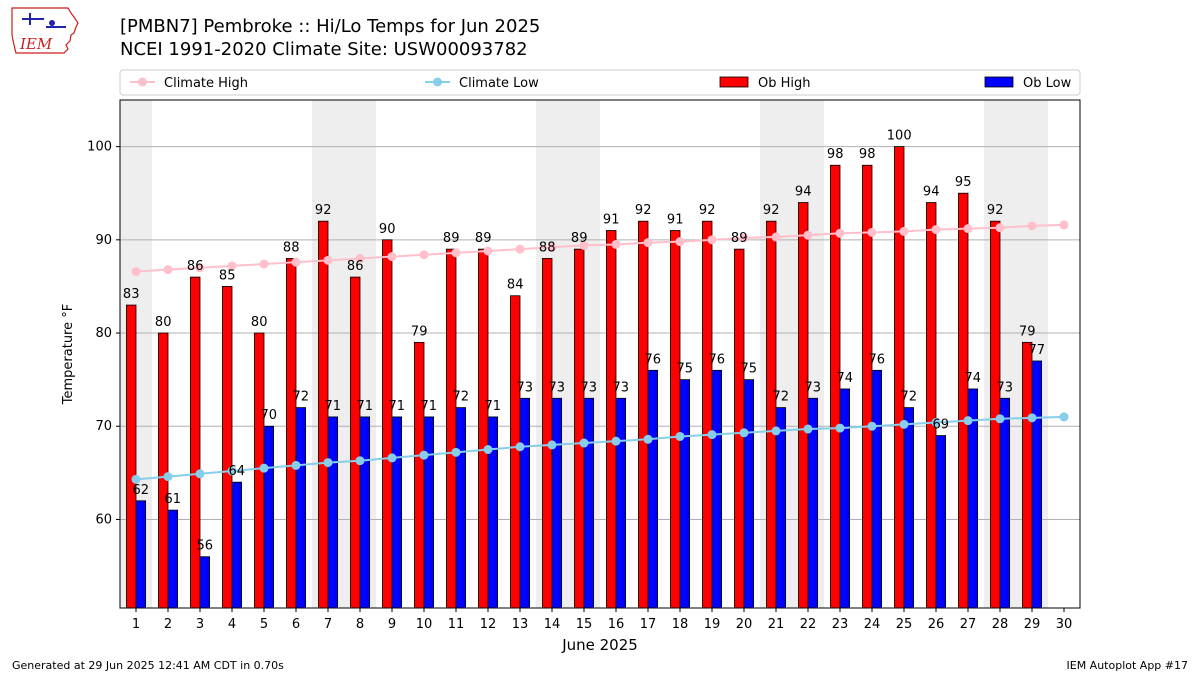 This screenshot has height=675, width=1200. I want to click on app-credit: IEM Autoplot App #17, so click(1127, 665).